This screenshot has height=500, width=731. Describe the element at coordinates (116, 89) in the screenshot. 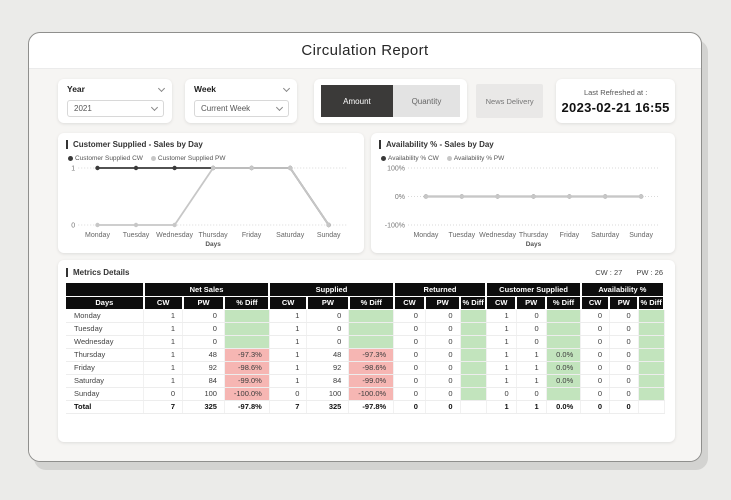

I see `year-filter-header: Year` at that location.